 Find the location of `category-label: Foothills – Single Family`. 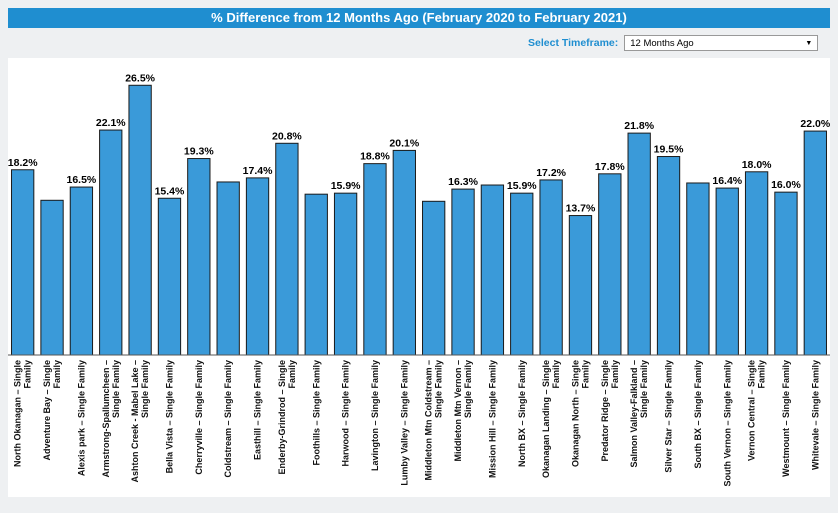

category-label: Foothills – Single Family is located at coordinates (316, 413).